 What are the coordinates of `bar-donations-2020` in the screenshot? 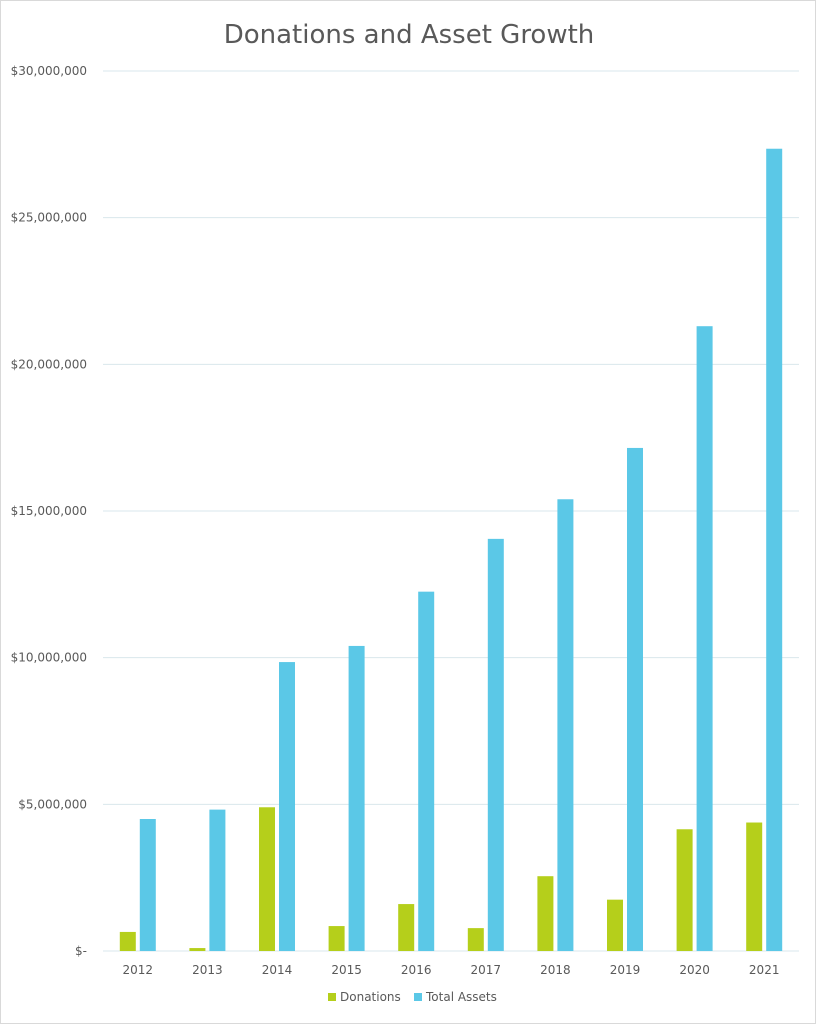 It's located at (684, 890).